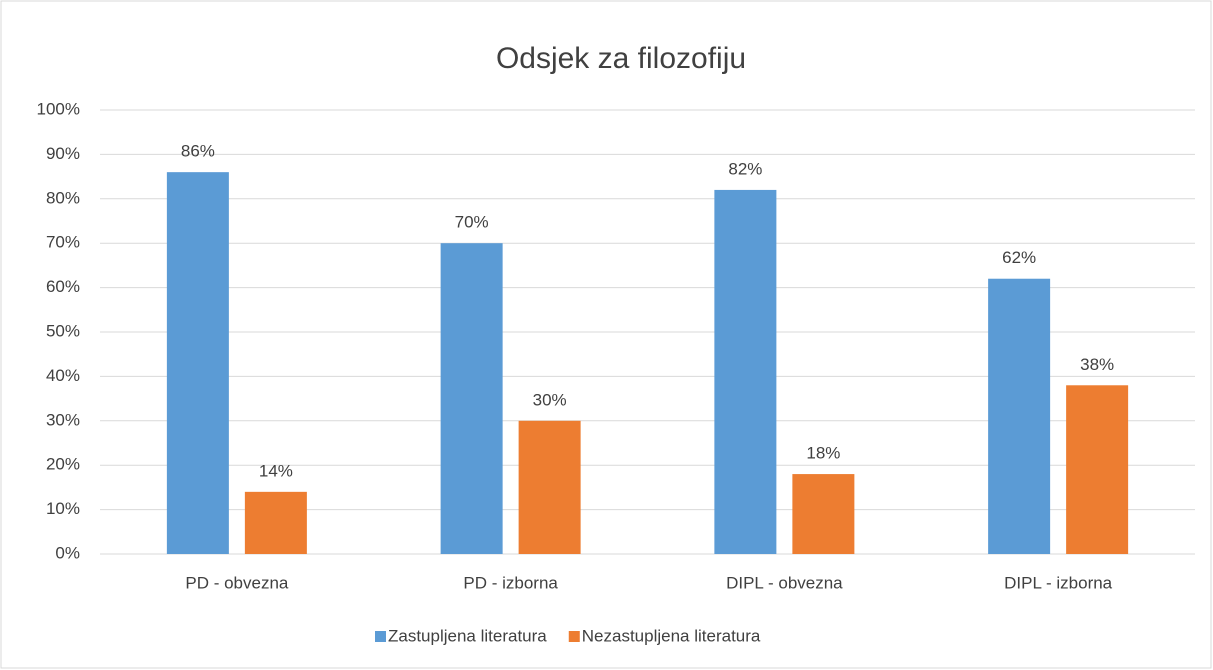 Image resolution: width=1213 pixels, height=670 pixels. Describe the element at coordinates (63, 375) in the screenshot. I see `y-tick-label: 40%` at that location.